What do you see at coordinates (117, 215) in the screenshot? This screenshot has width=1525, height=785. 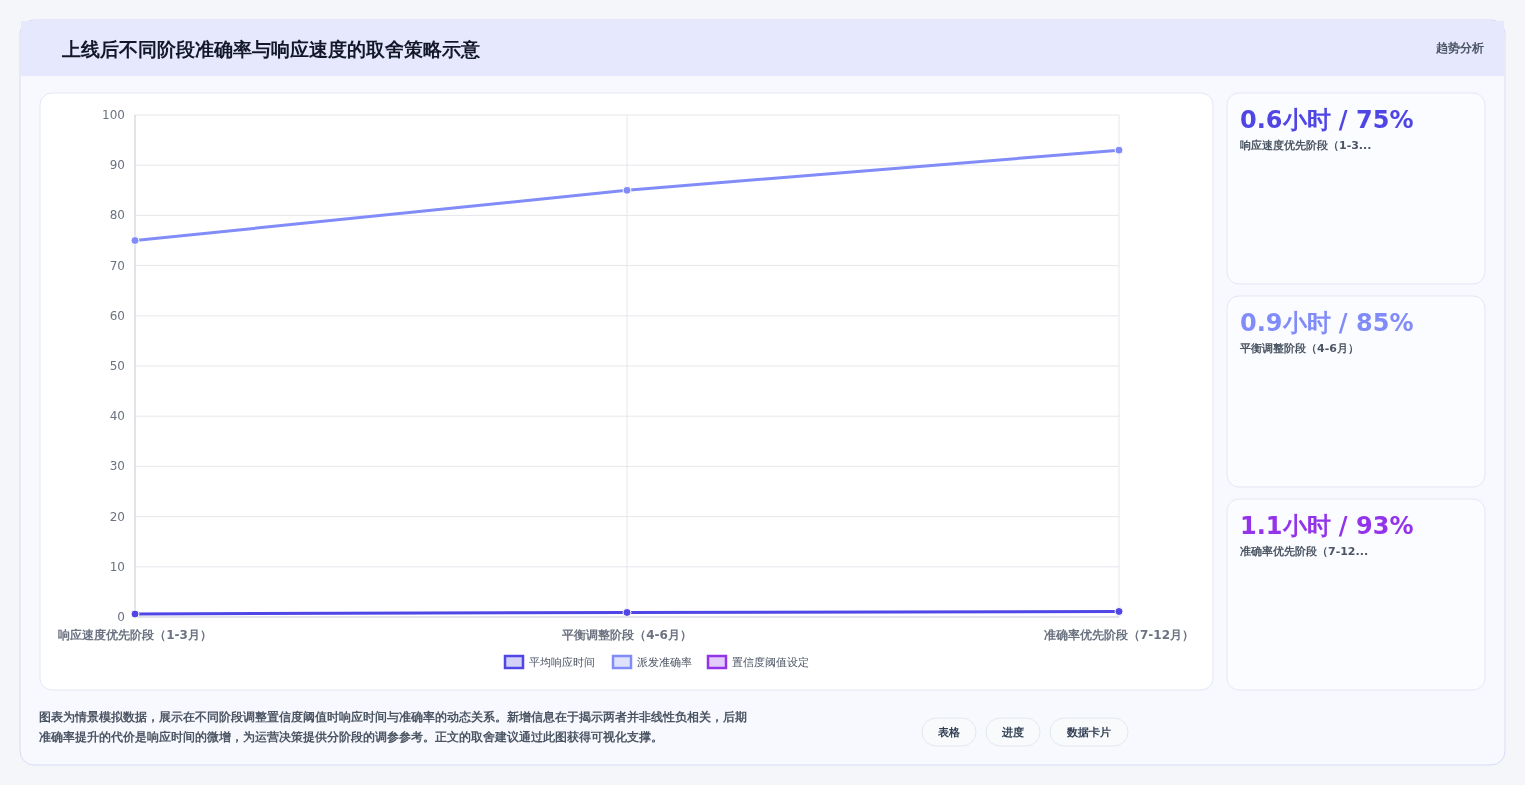 I see `y-tick-label: 80` at bounding box center [117, 215].